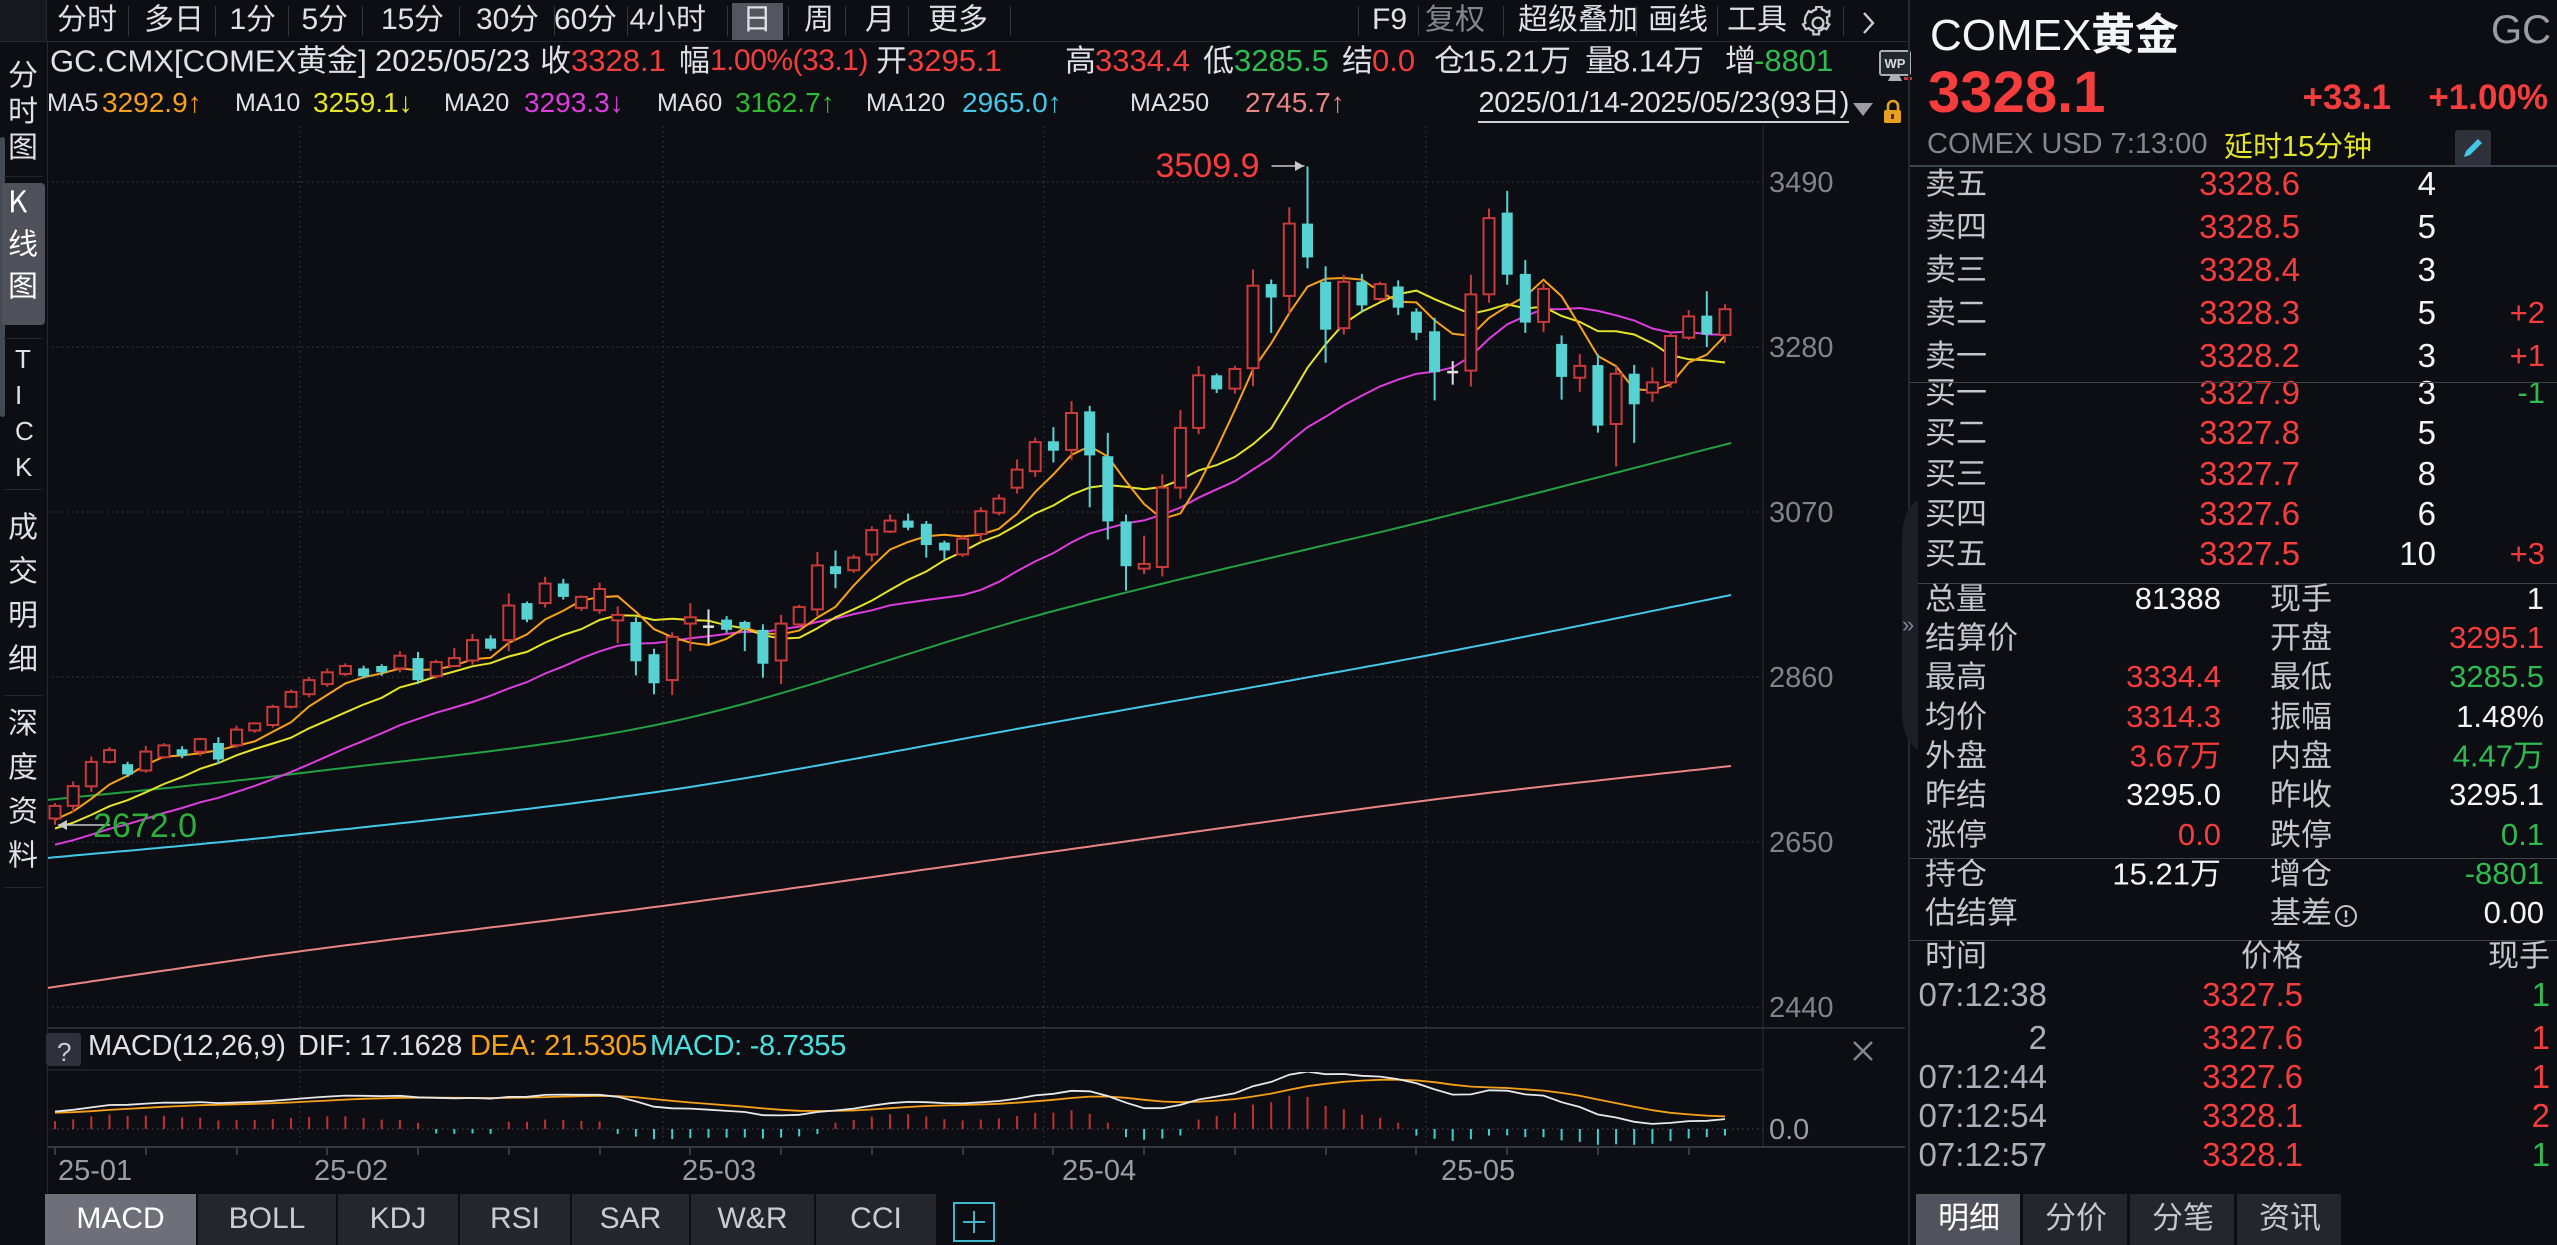  What do you see at coordinates (1207, 166) in the screenshot?
I see `svg-text: 3509.9` at bounding box center [1207, 166].